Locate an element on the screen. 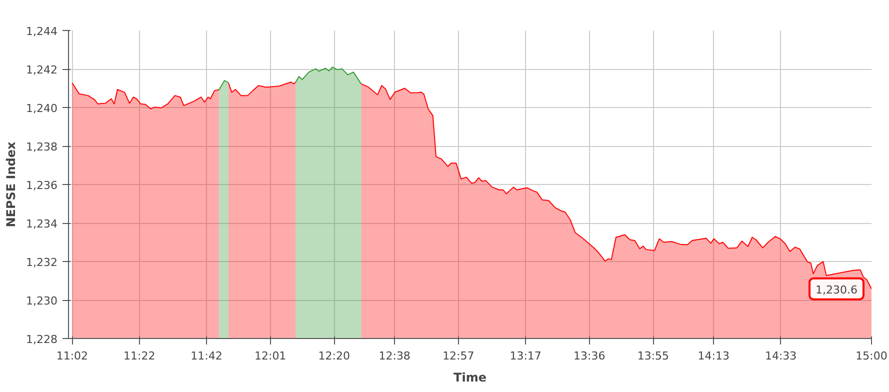 This screenshot has height=392, width=889. x-tick-label: 14:13 is located at coordinates (714, 356).